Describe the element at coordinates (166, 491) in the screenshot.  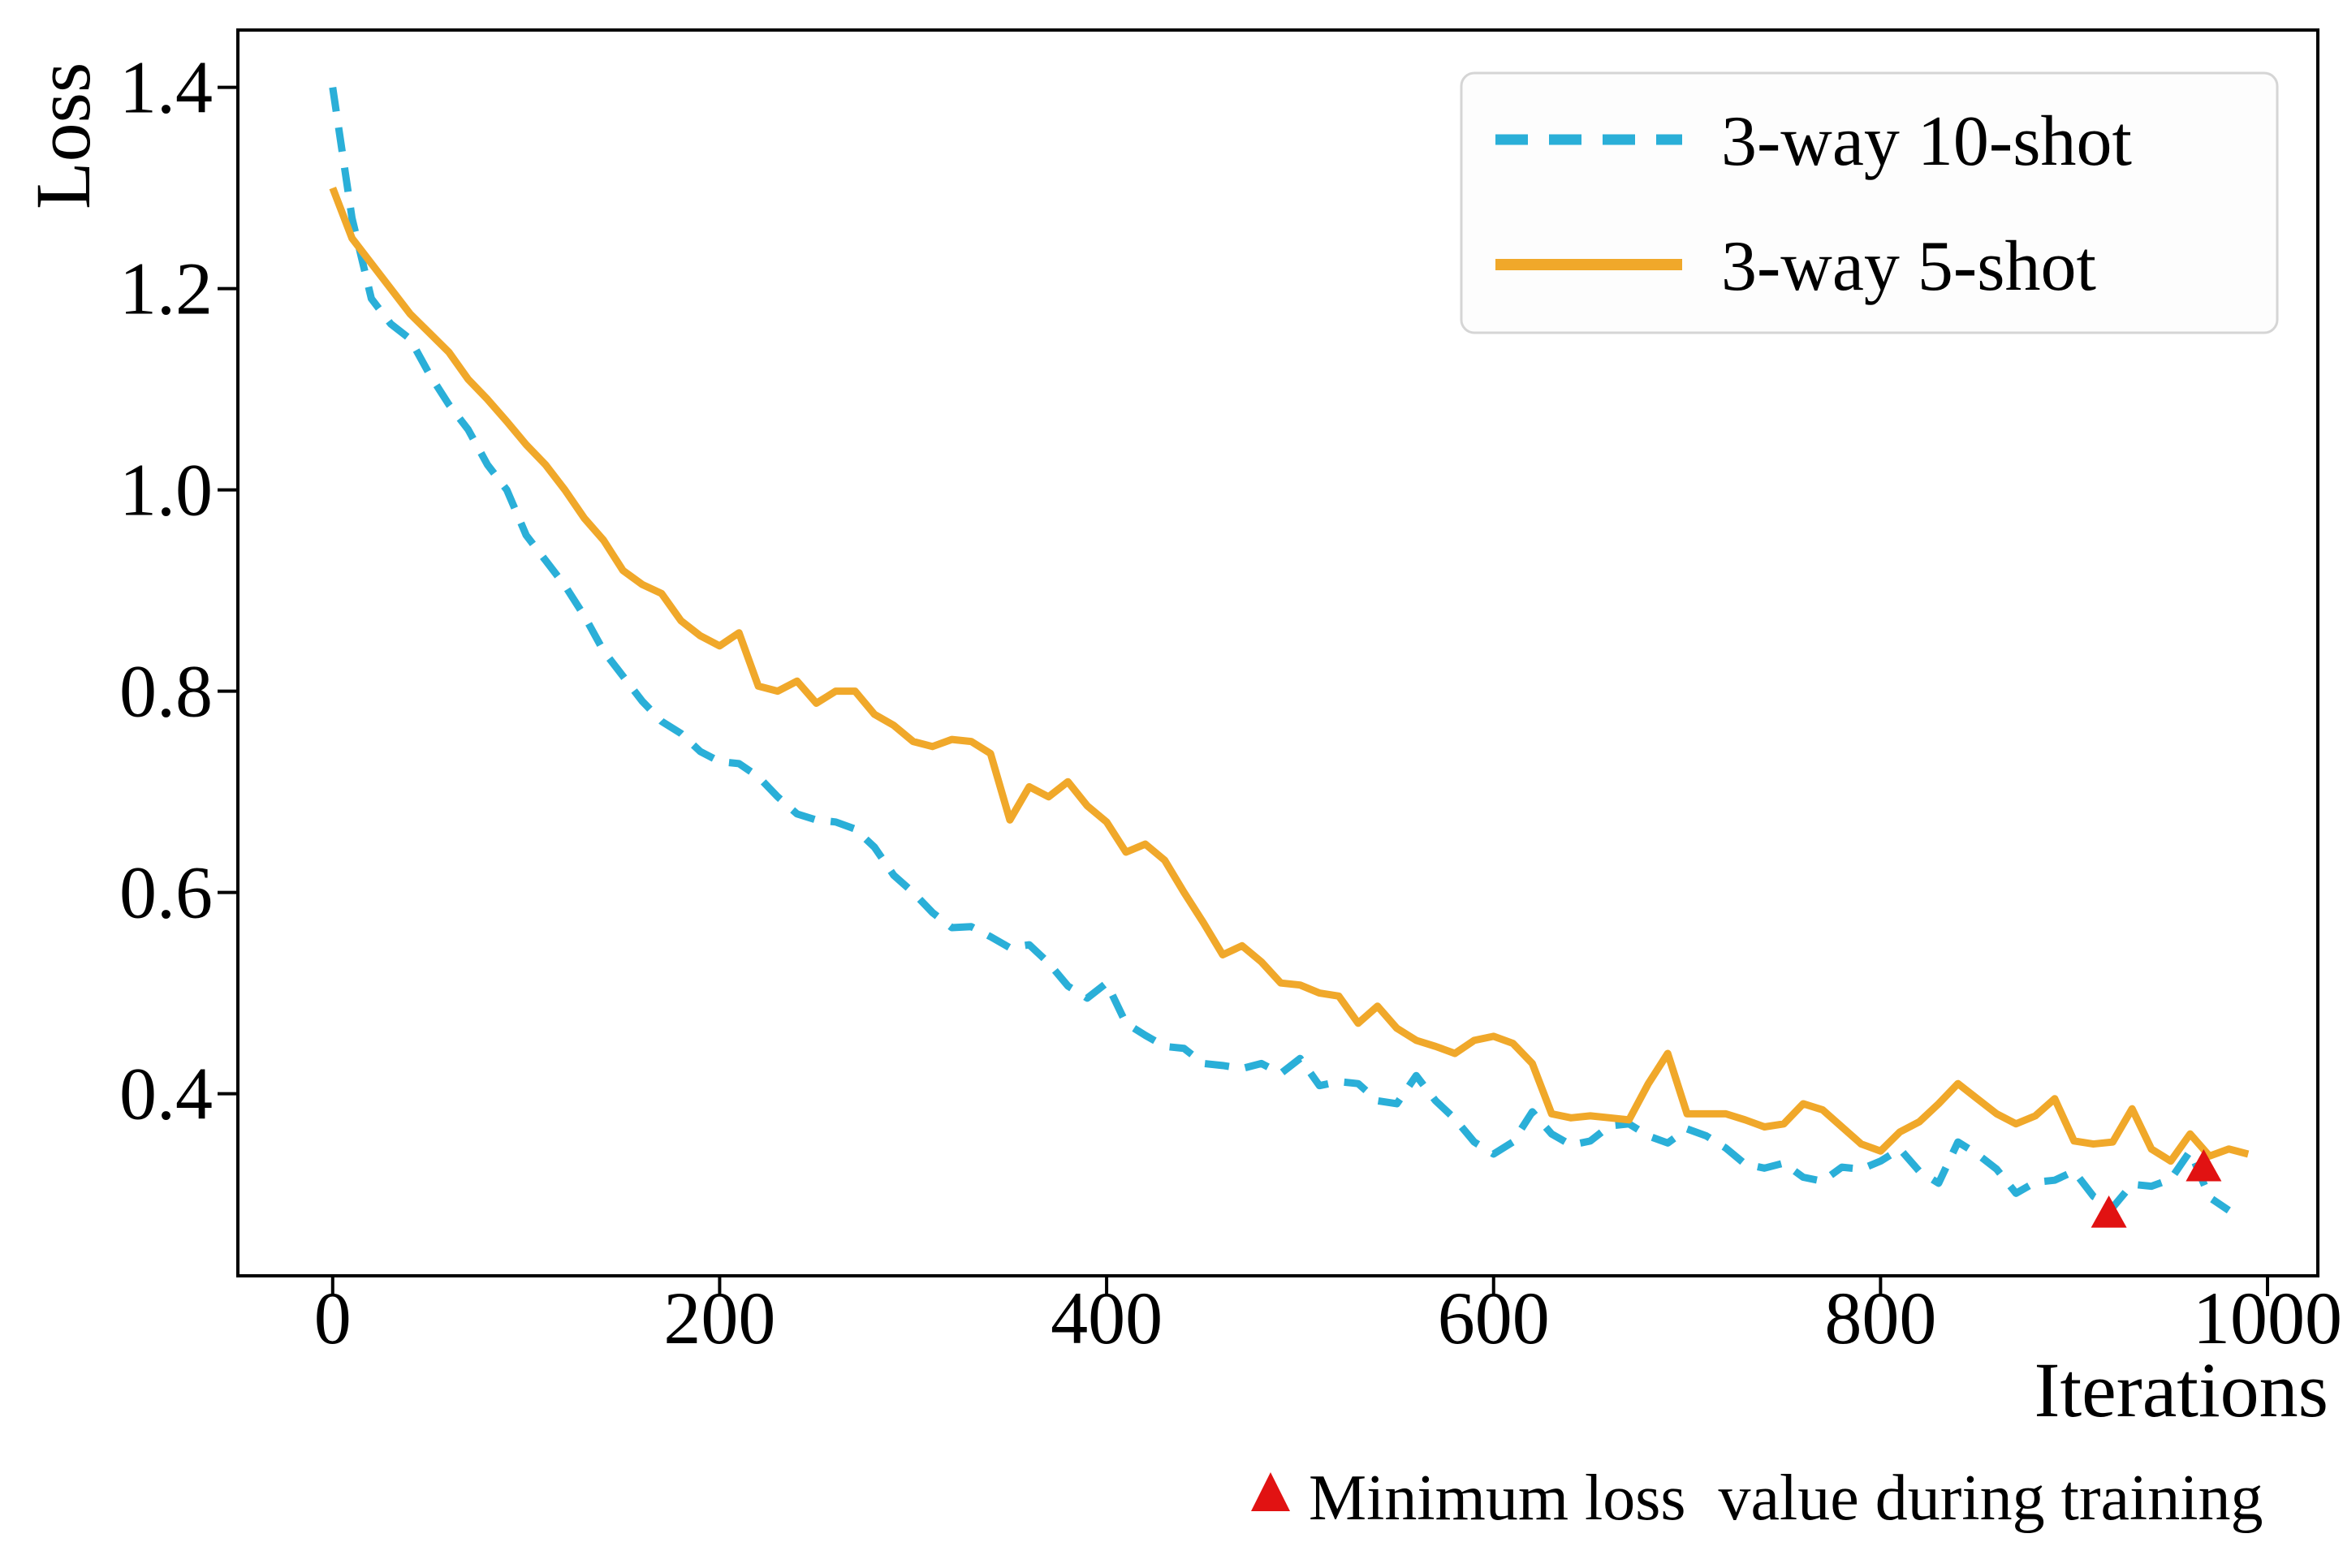
I see `y-tick-label: 1.0` at that location.